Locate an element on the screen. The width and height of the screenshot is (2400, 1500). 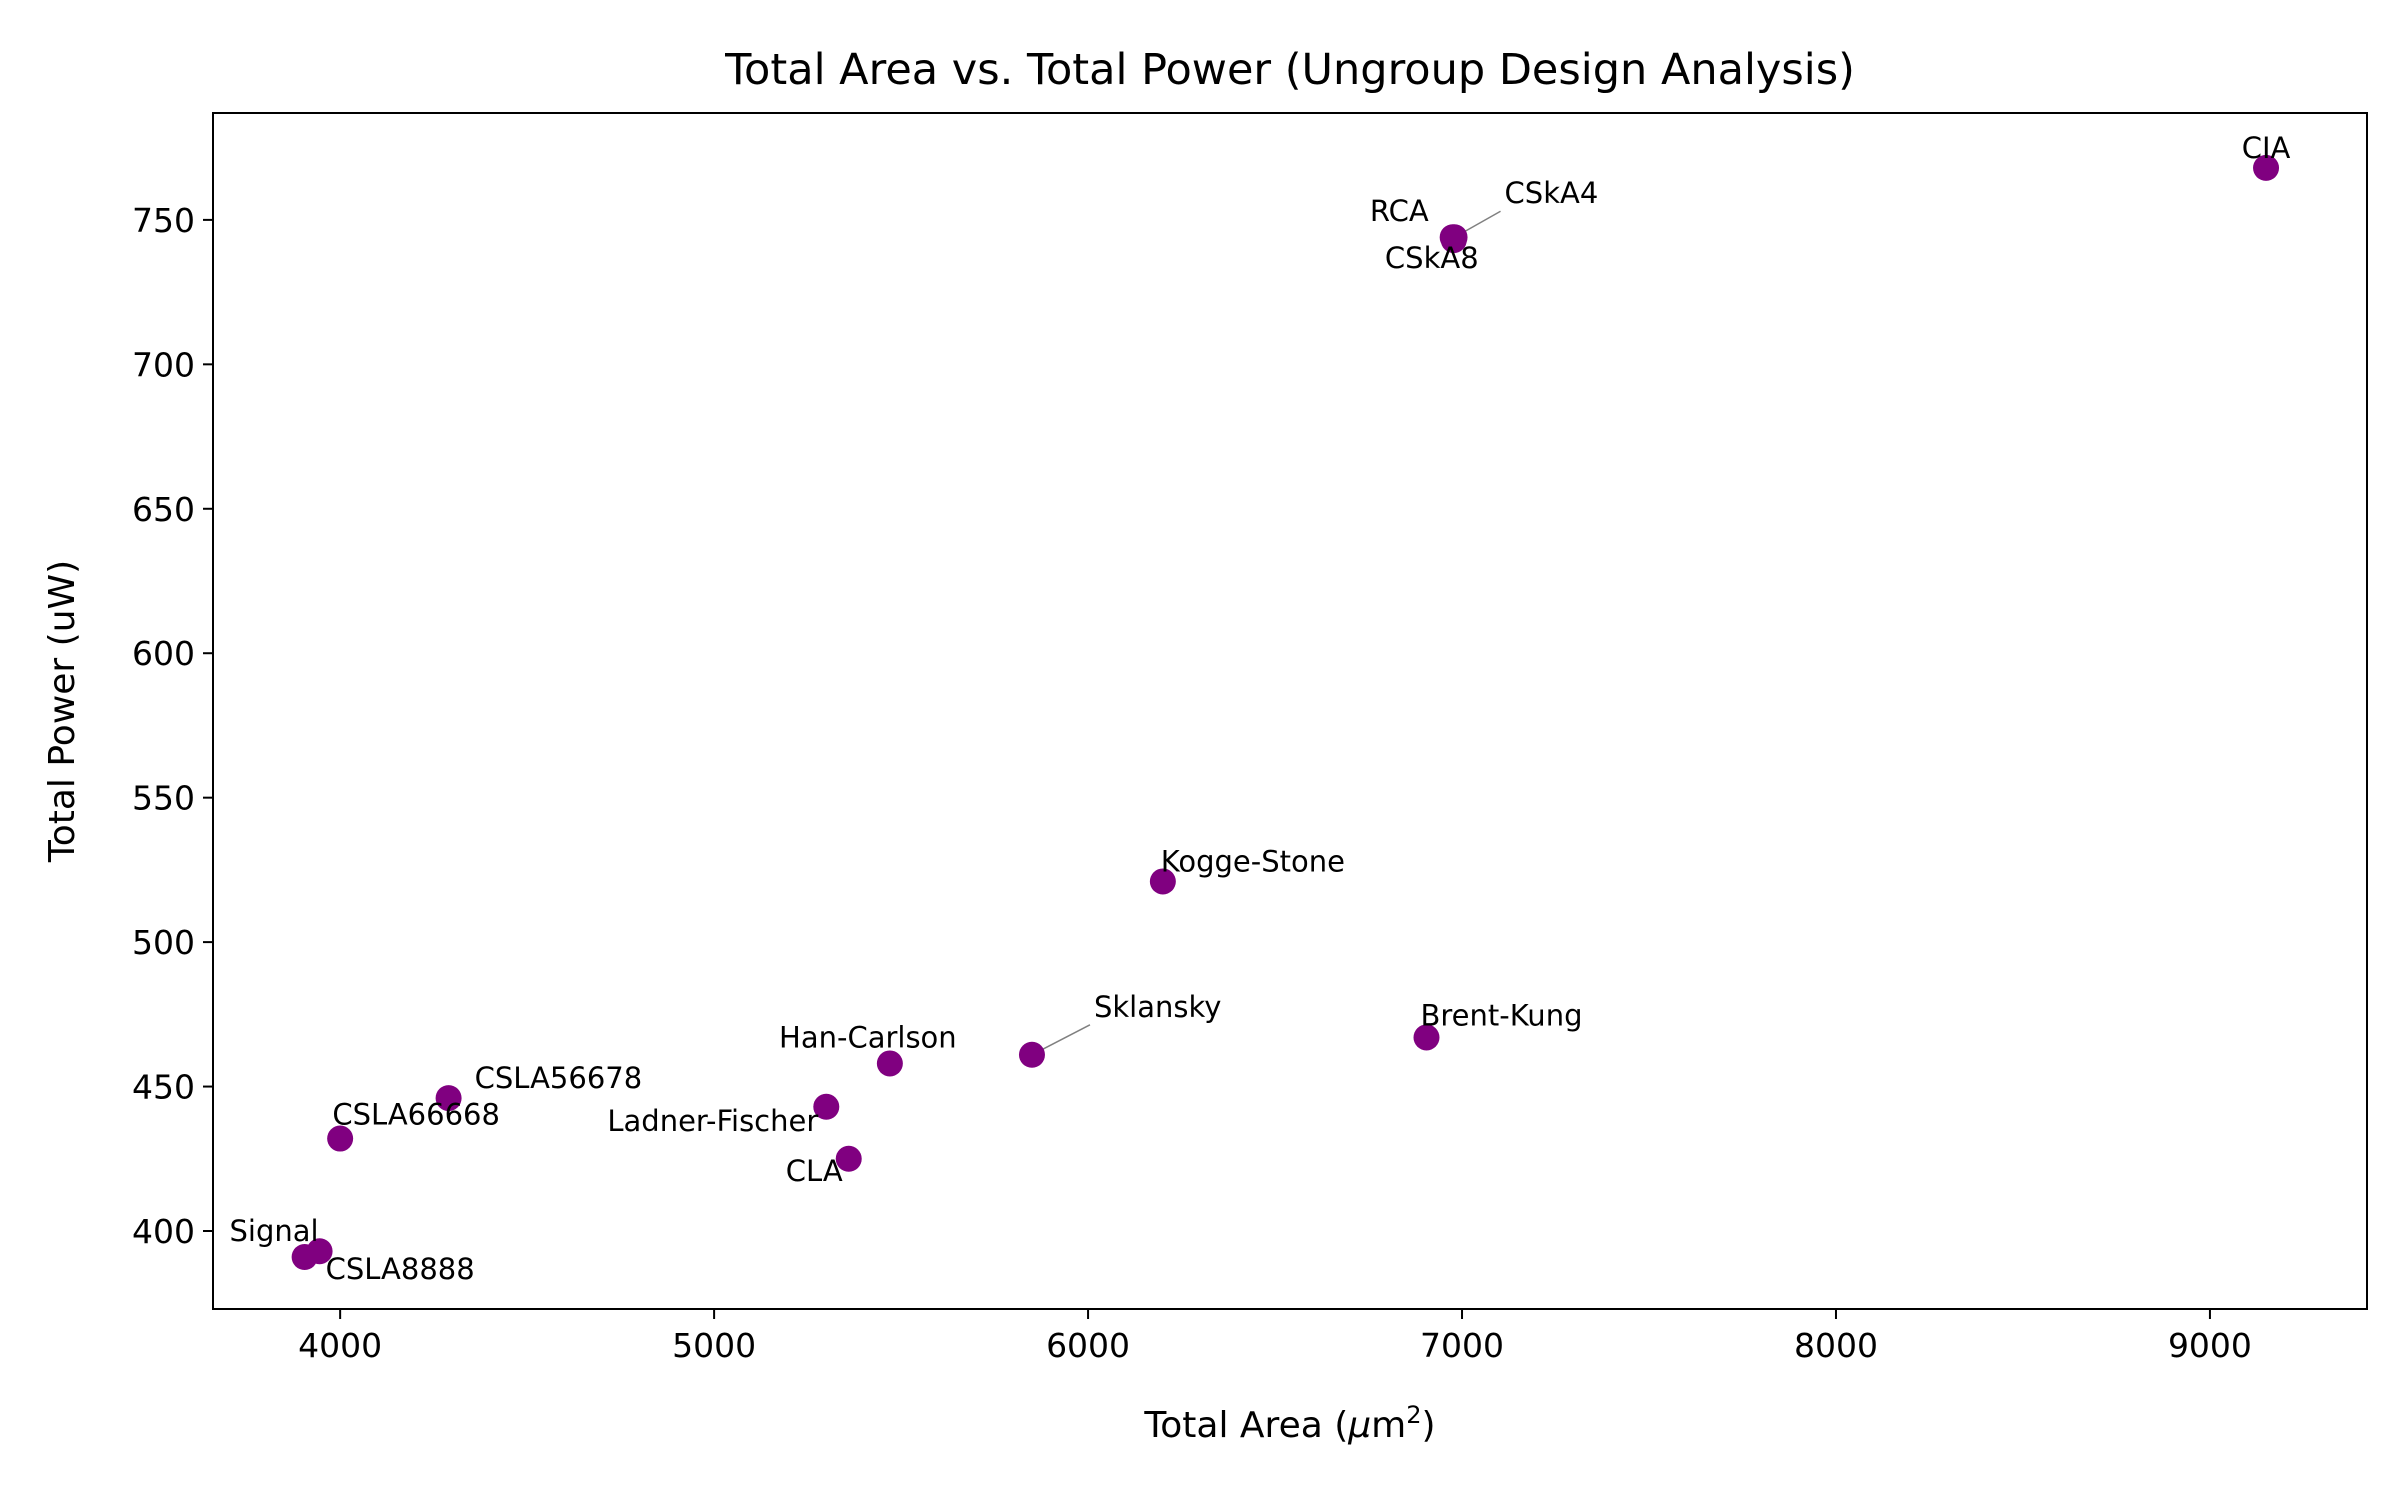
point-label: CSLA8888 is located at coordinates (400, 1269).